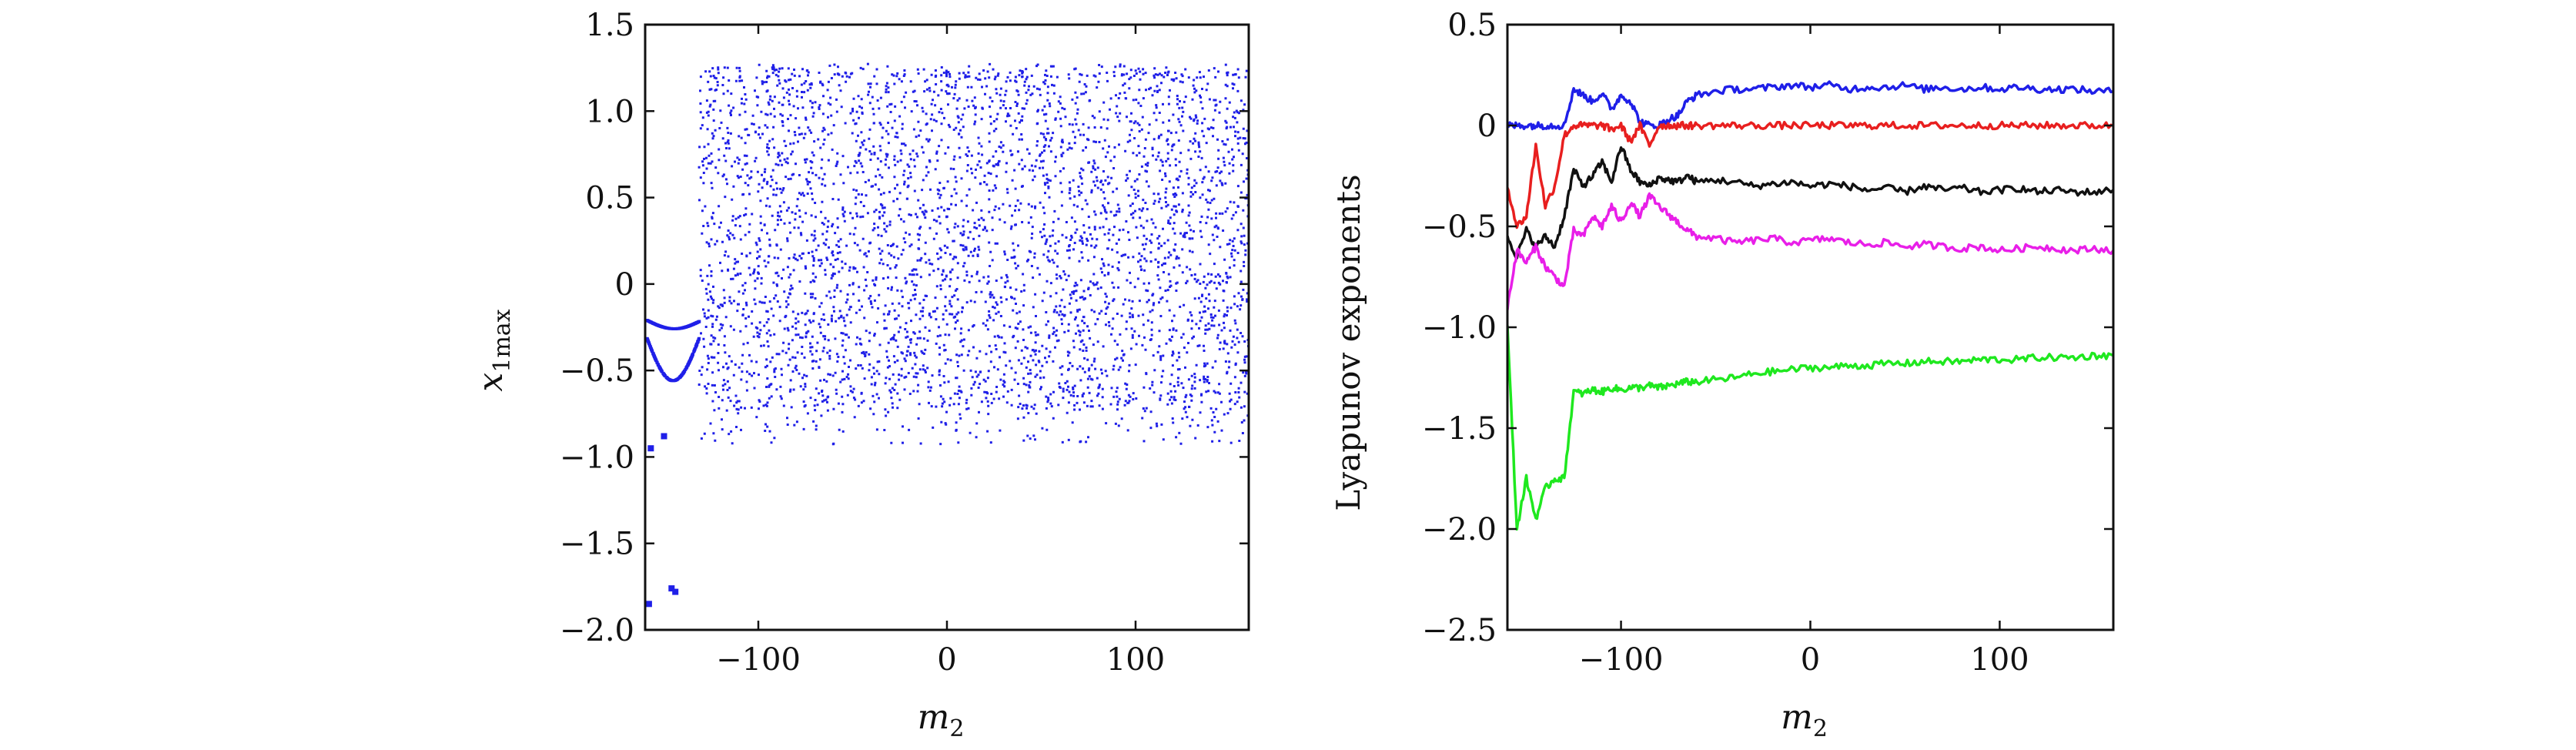  Describe the element at coordinates (673, 351) in the screenshot. I see `periodic-window-points` at that location.